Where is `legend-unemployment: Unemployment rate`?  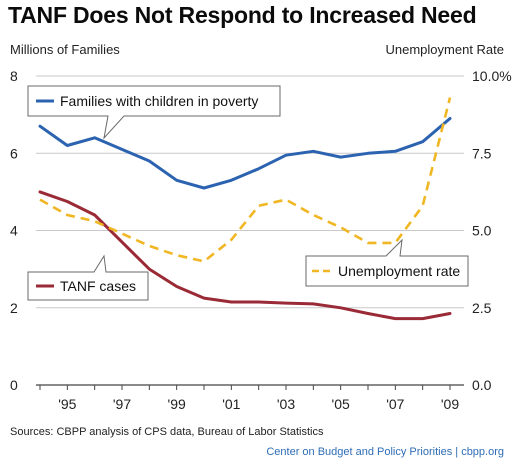
legend-unemployment: Unemployment rate is located at coordinates (387, 262).